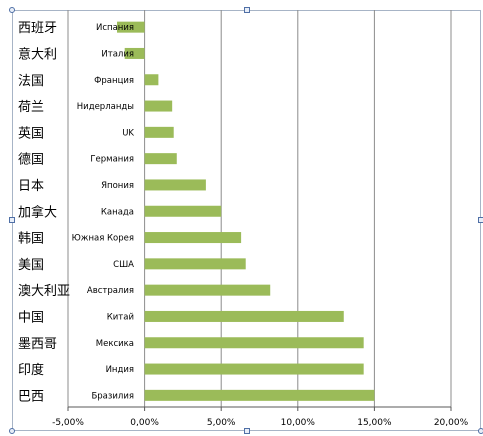 This screenshot has height=436, width=483. I want to click on category-label-chinese: 墨西哥, so click(37, 344).